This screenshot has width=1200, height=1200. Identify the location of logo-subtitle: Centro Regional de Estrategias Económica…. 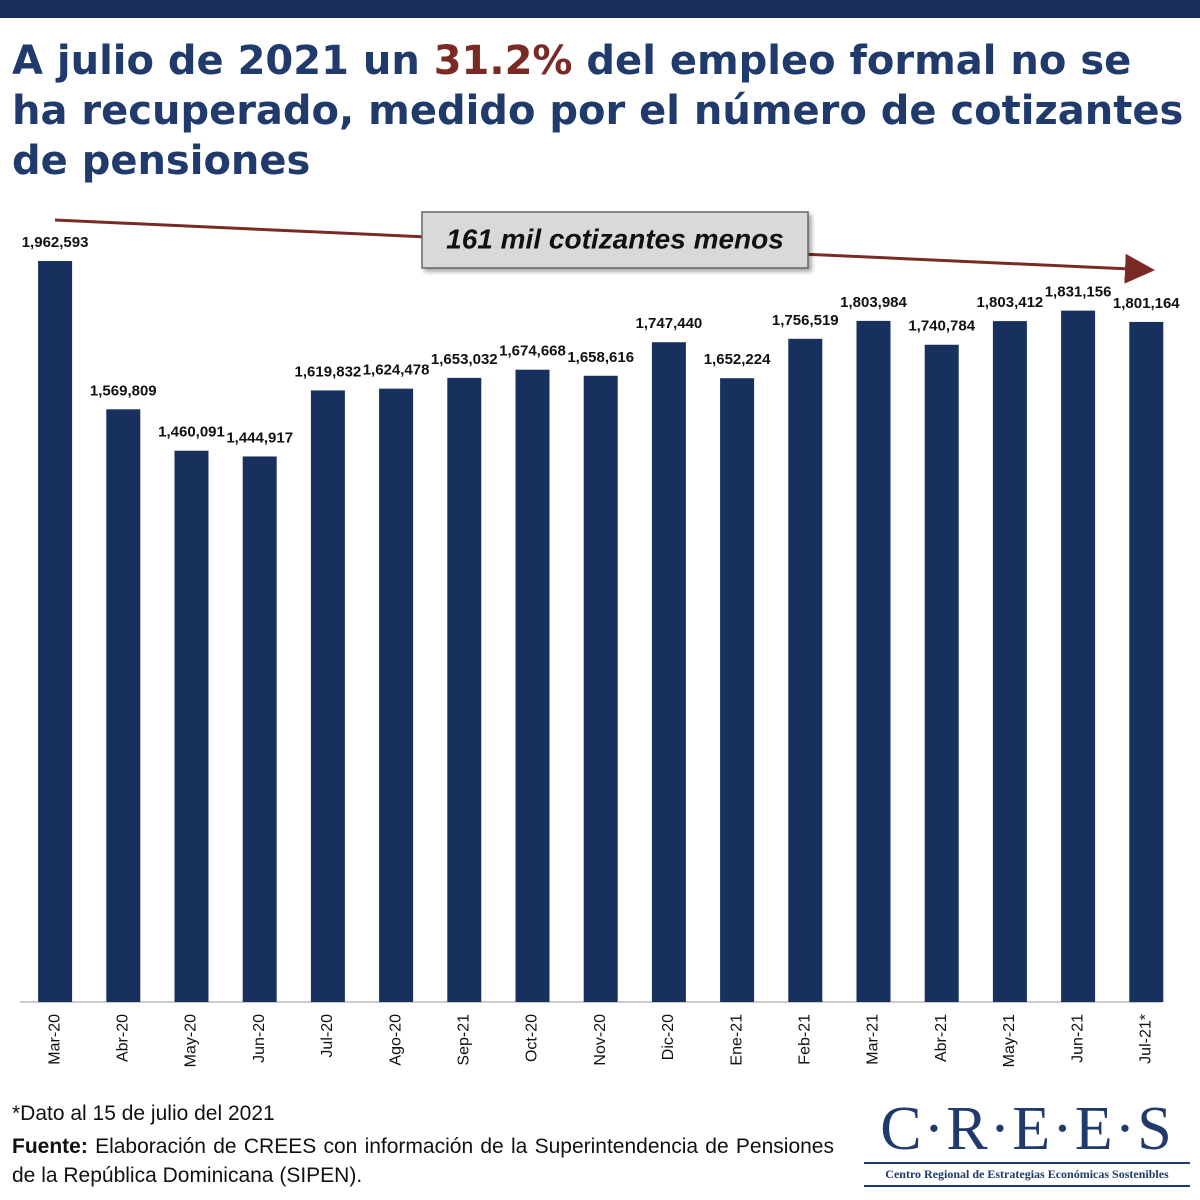
(1027, 1174).